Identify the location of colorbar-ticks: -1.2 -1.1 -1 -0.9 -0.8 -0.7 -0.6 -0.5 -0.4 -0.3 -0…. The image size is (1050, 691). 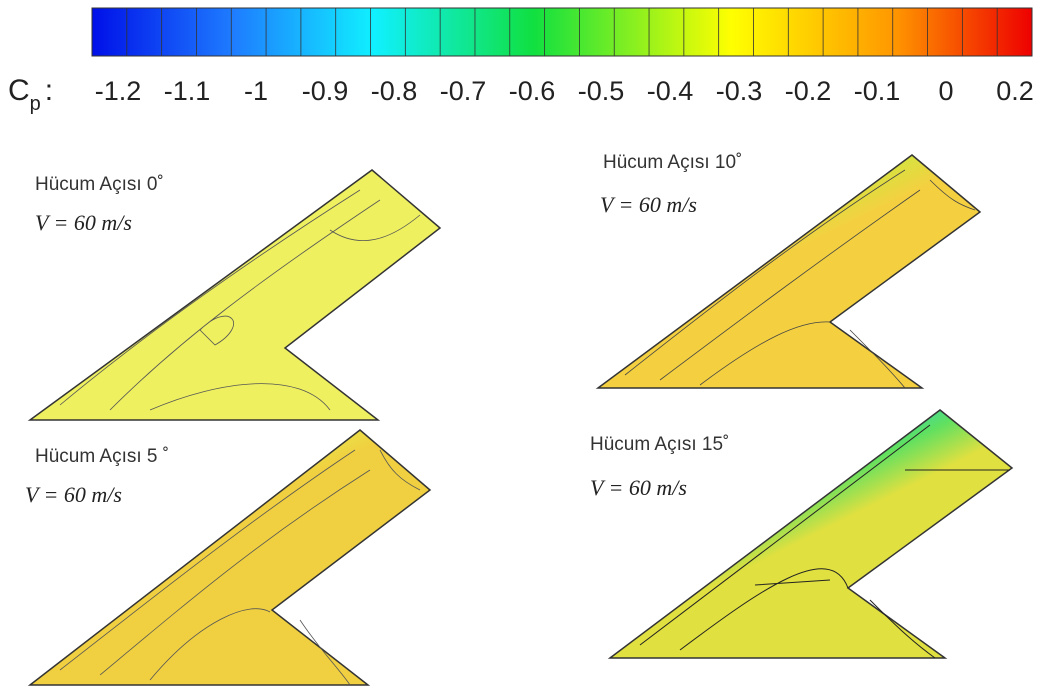
(564, 91).